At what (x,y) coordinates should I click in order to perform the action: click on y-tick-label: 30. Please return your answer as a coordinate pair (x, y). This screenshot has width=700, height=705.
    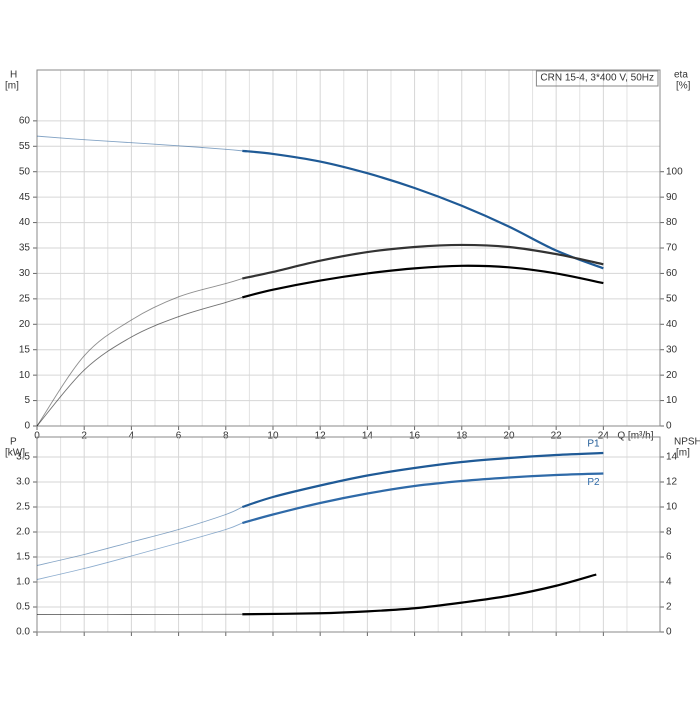
    Looking at the image, I should click on (25, 273).